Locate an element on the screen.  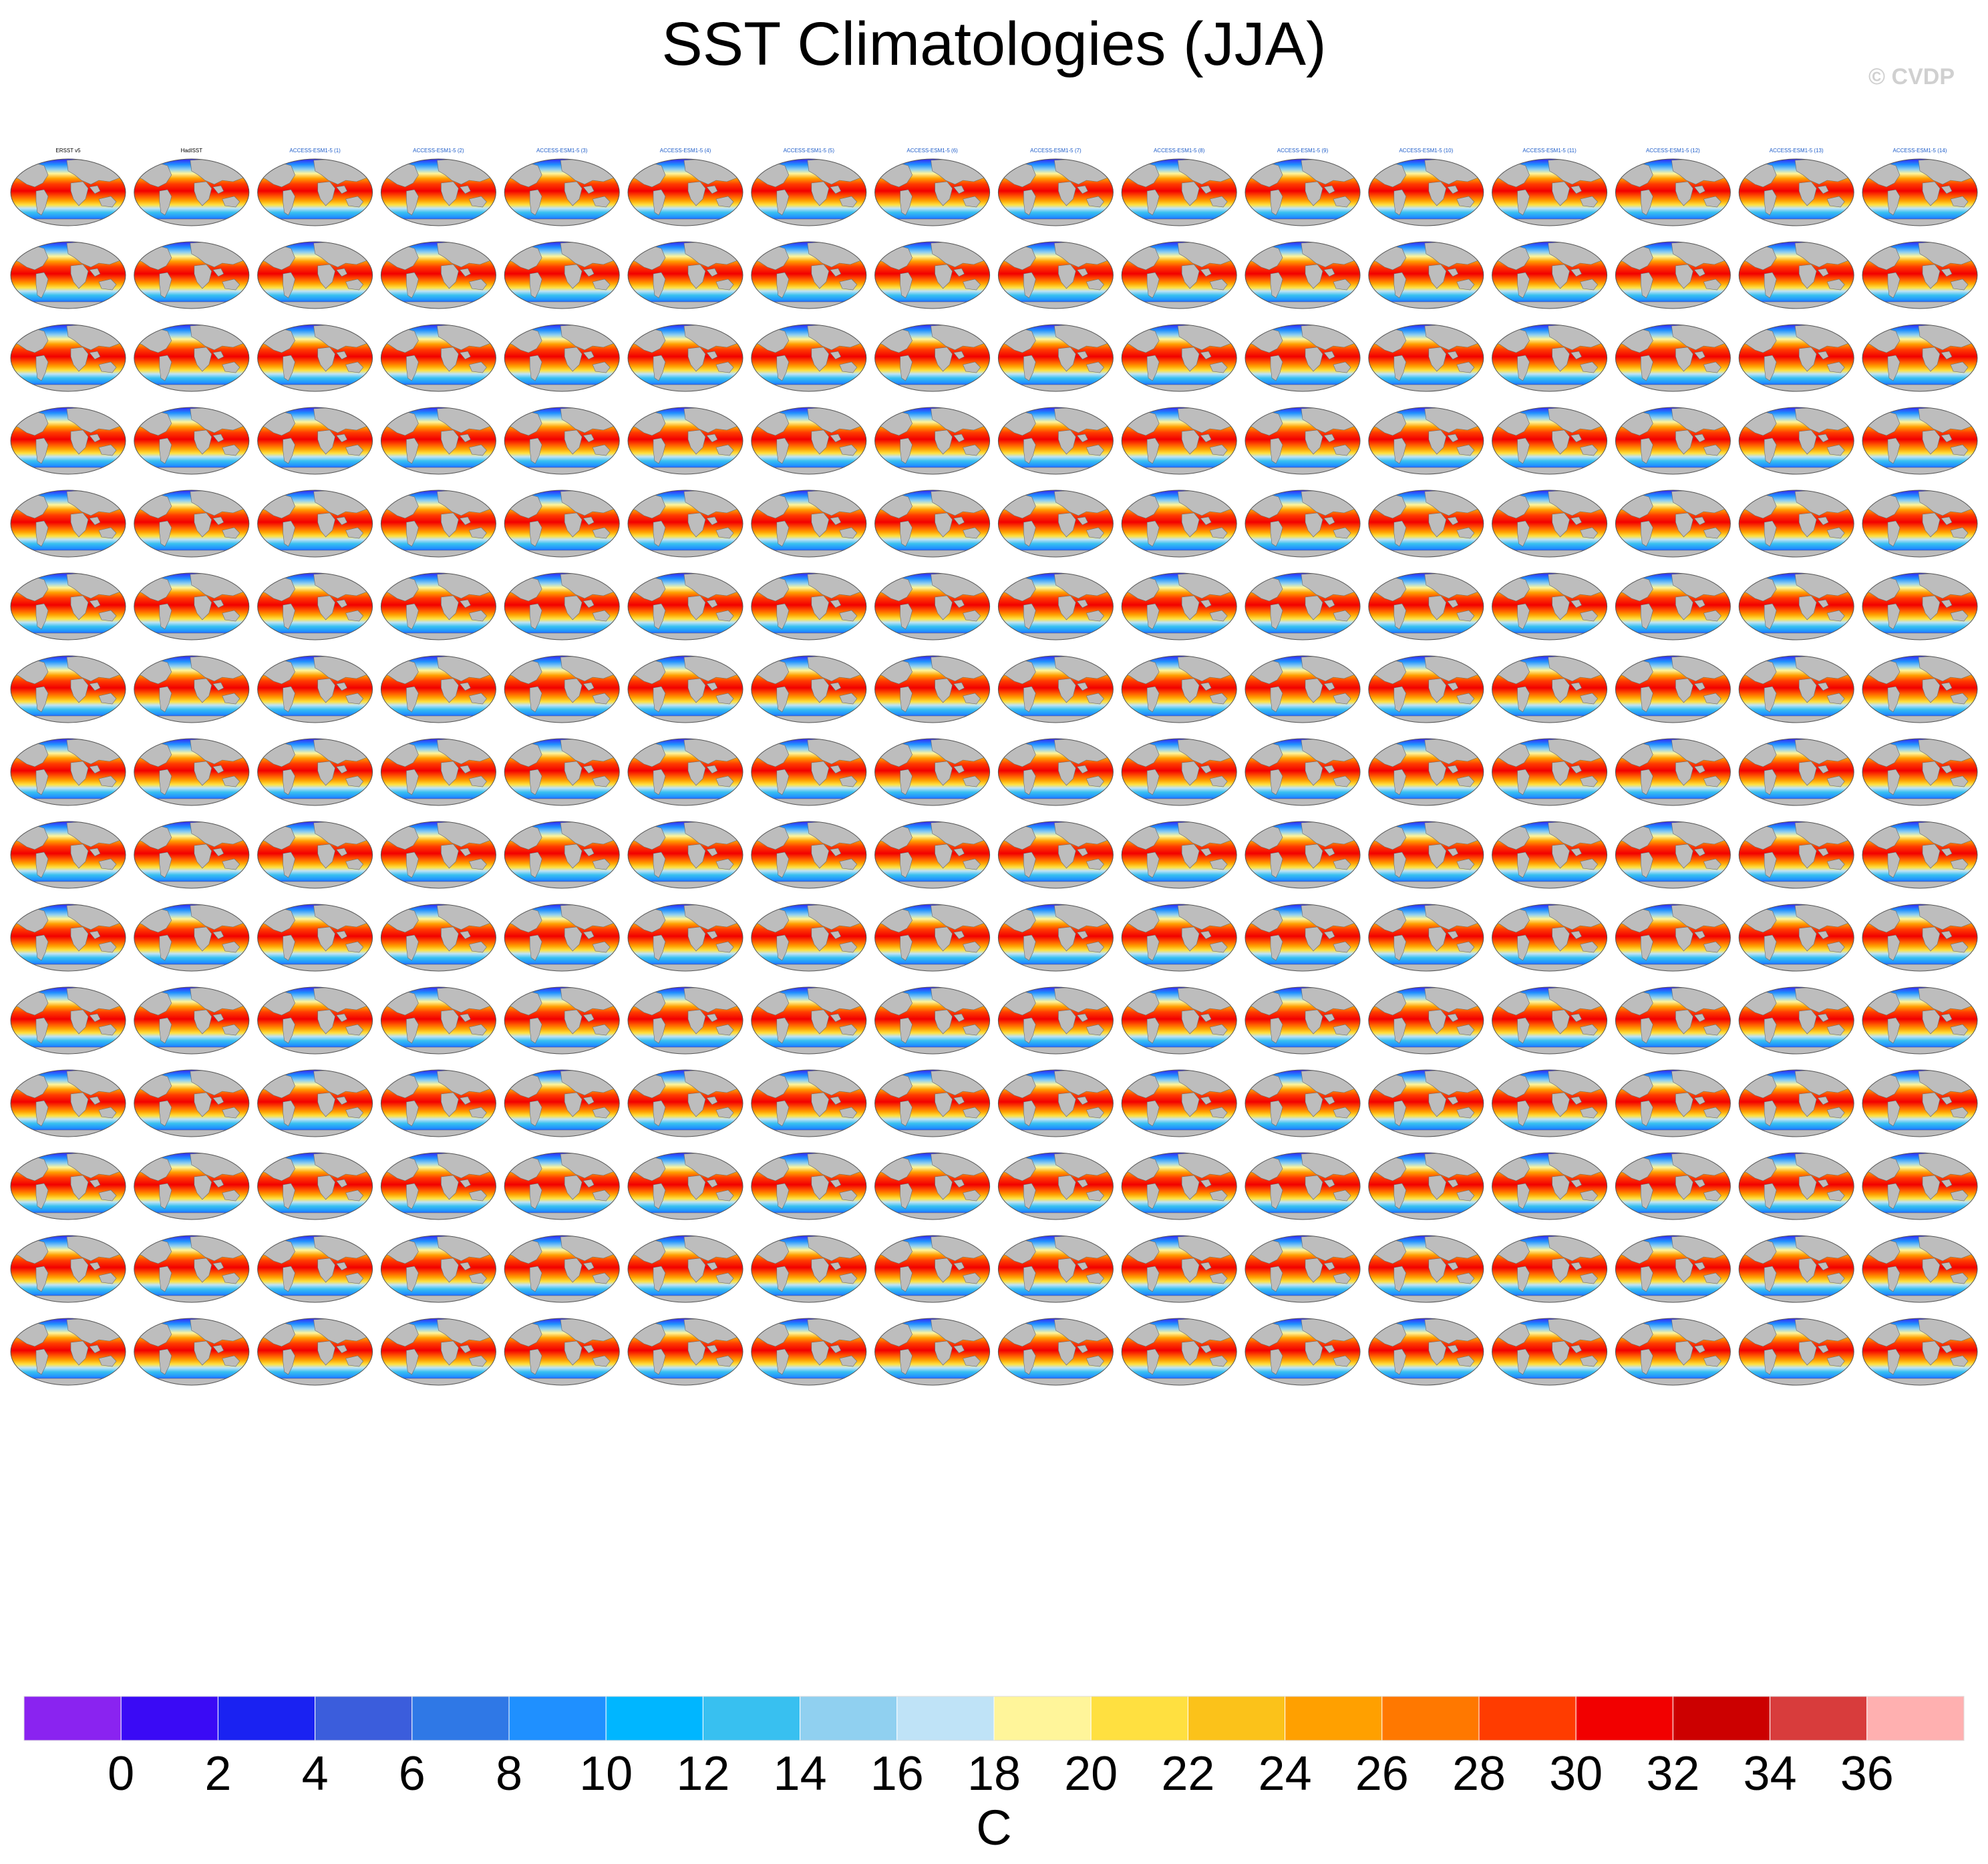
sst-panel: ACCESS-ESM1-5 (1) is located at coordinates (315, 187).